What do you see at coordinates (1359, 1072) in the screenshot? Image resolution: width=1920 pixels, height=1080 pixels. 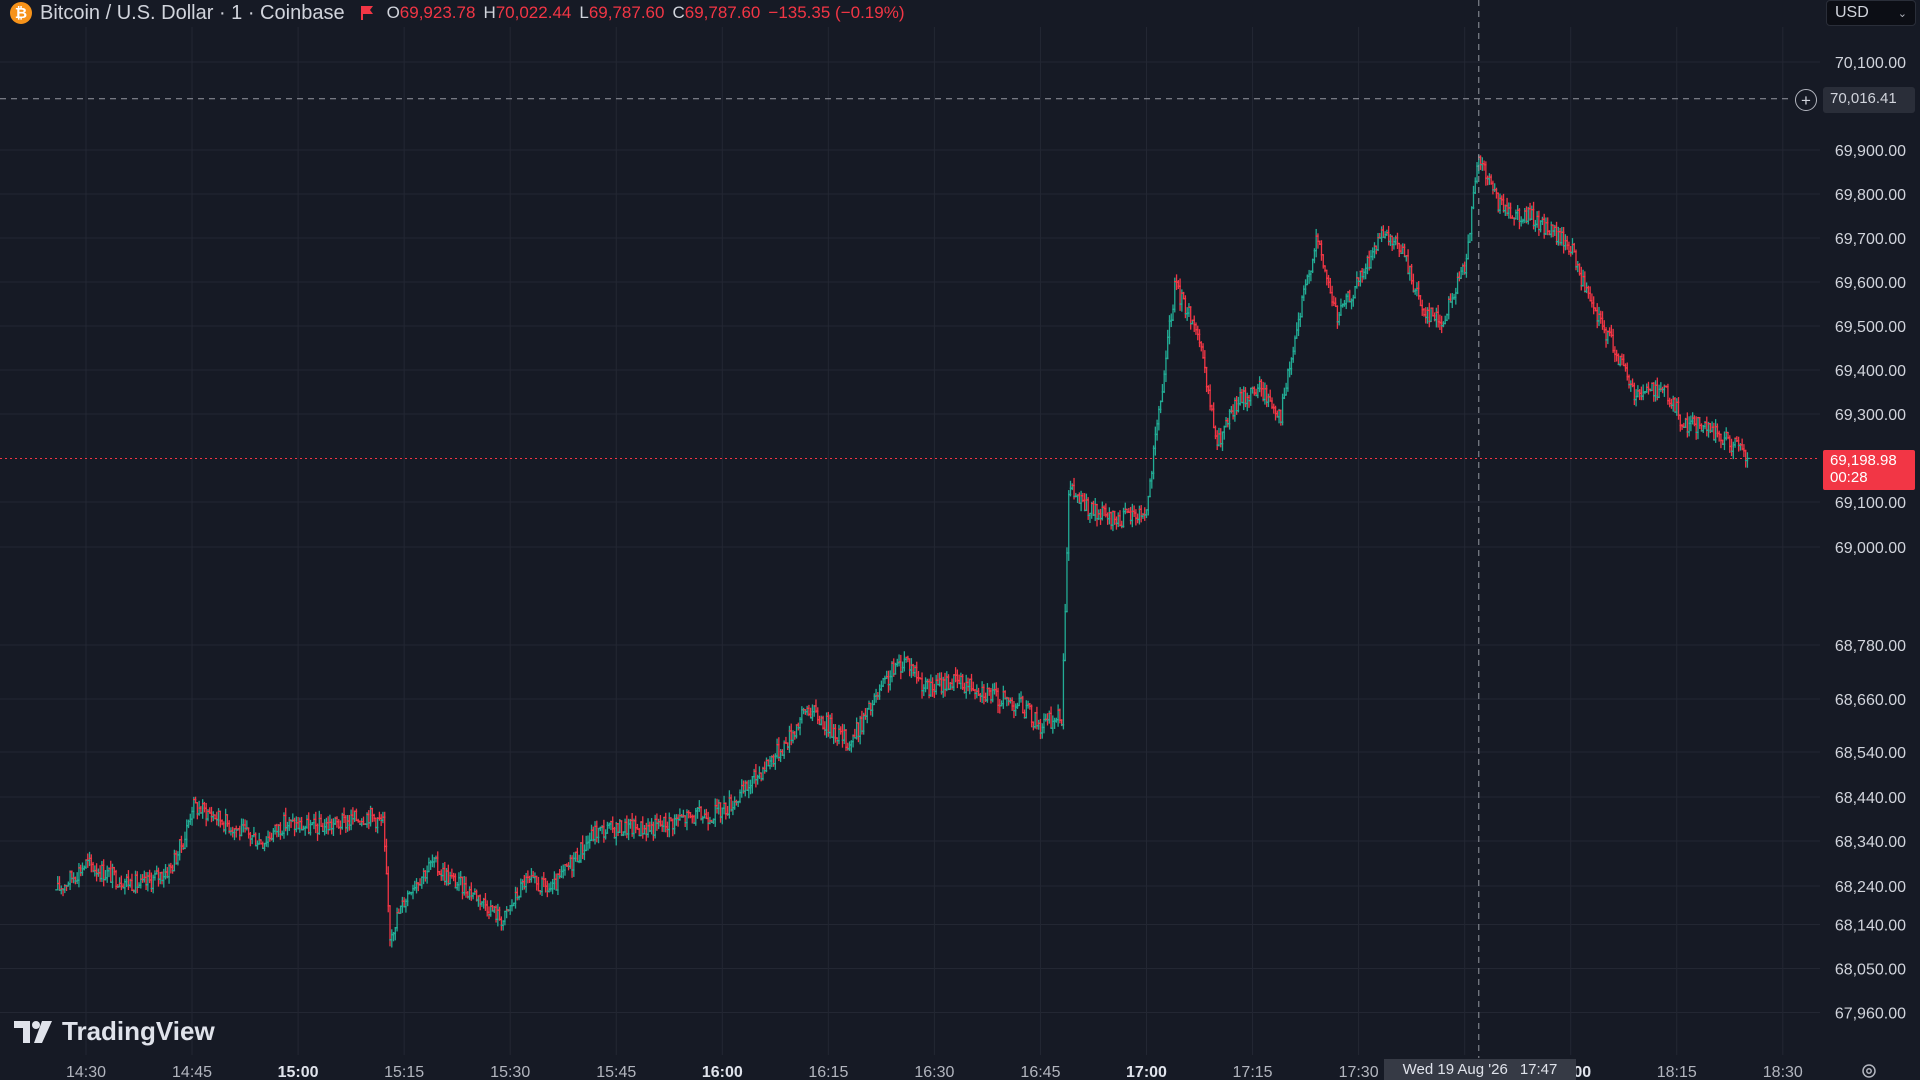 I see `time-tick-label: 17:30` at bounding box center [1359, 1072].